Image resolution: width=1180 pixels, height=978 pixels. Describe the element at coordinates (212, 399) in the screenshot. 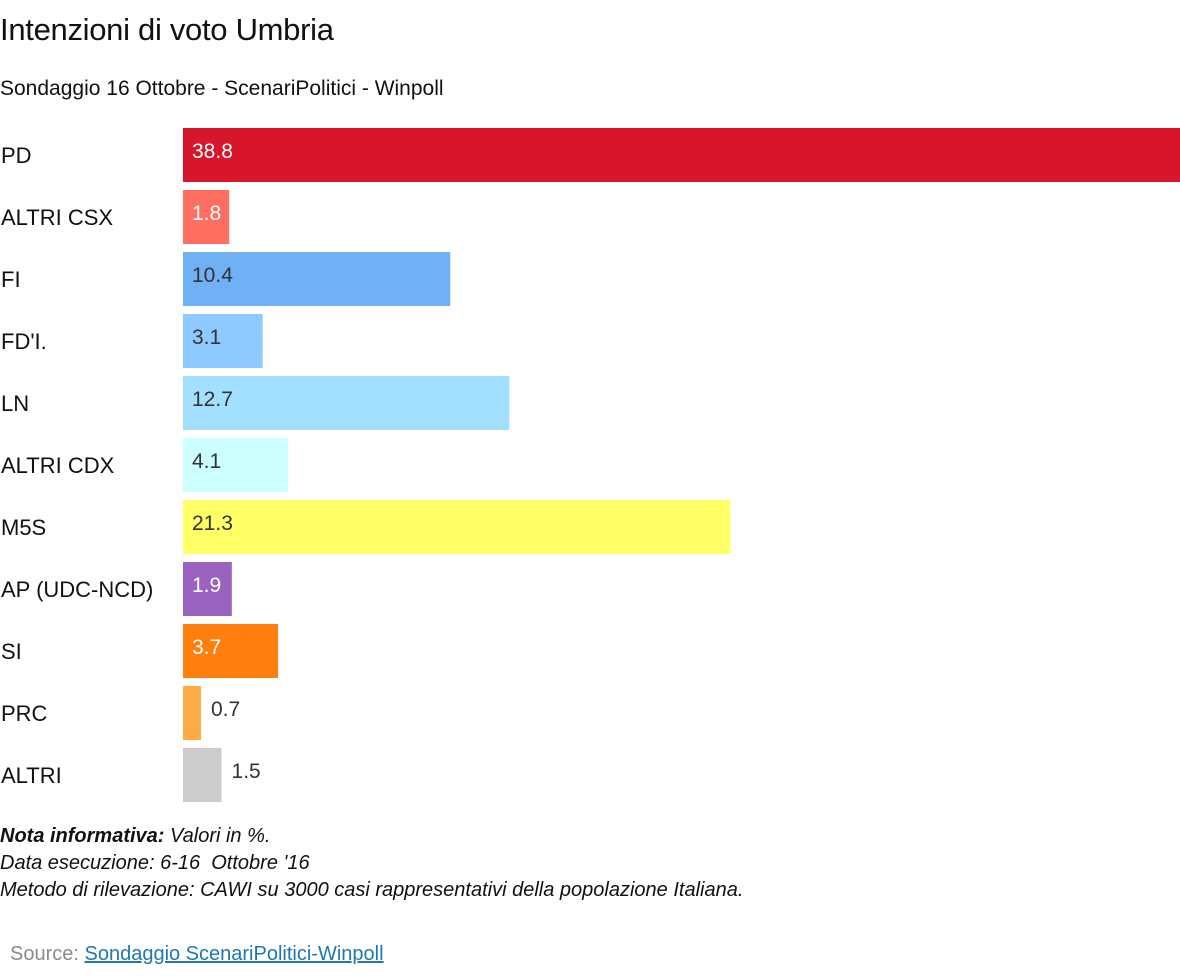

I see `value-label: 12.7` at that location.